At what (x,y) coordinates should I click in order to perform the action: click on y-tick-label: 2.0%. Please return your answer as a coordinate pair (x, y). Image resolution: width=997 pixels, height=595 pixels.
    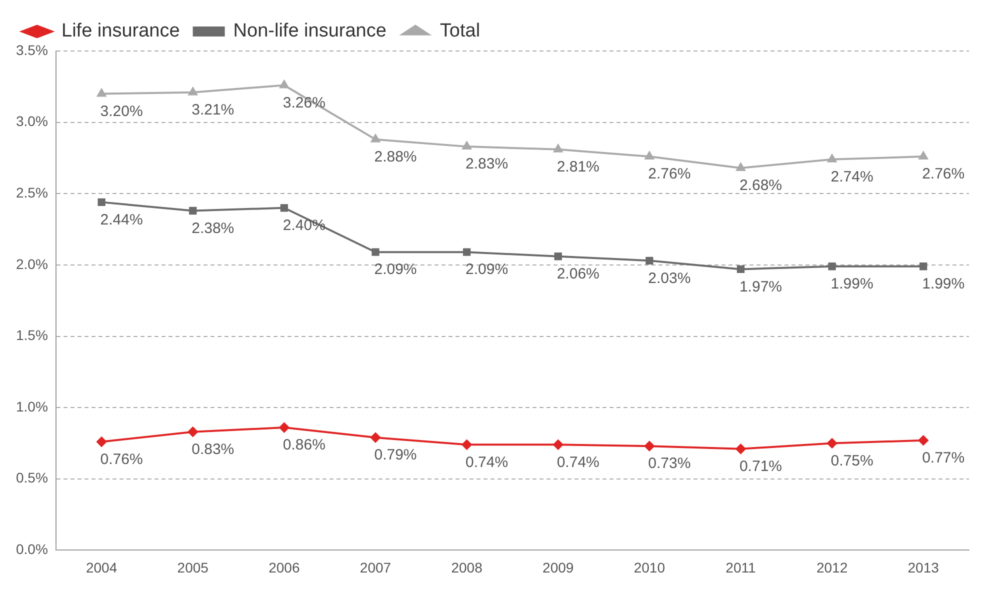
    Looking at the image, I should click on (32, 264).